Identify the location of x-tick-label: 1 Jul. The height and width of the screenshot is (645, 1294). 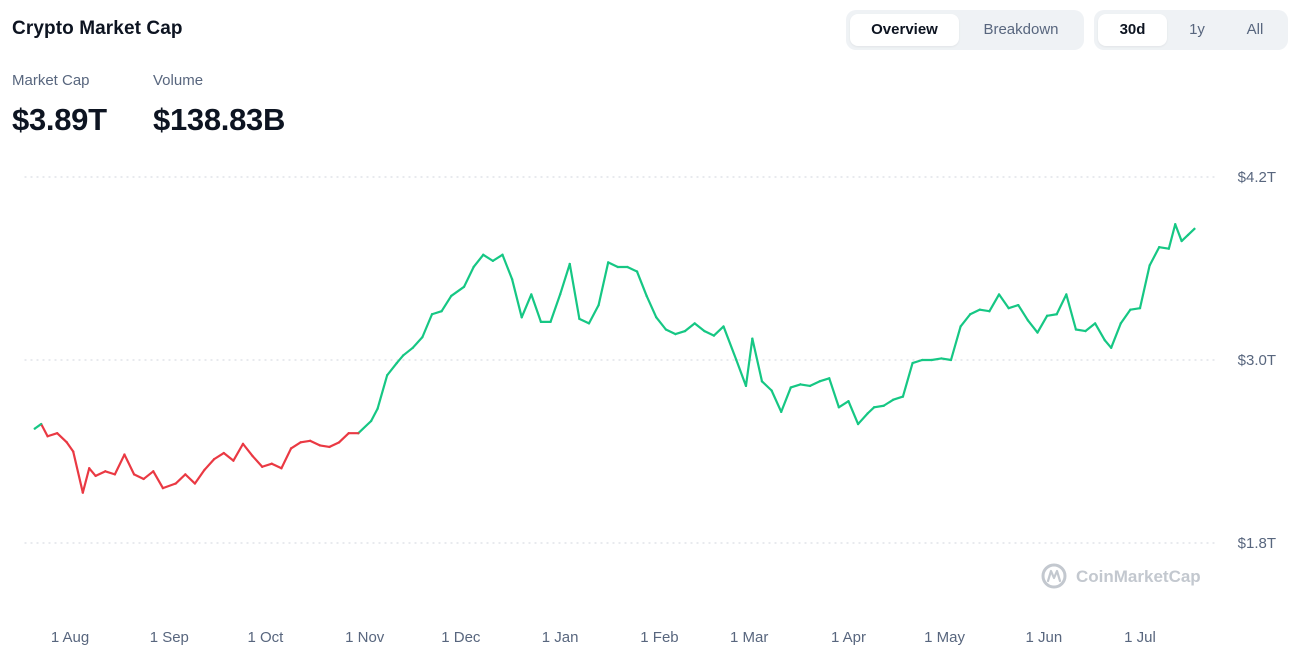
(1140, 637).